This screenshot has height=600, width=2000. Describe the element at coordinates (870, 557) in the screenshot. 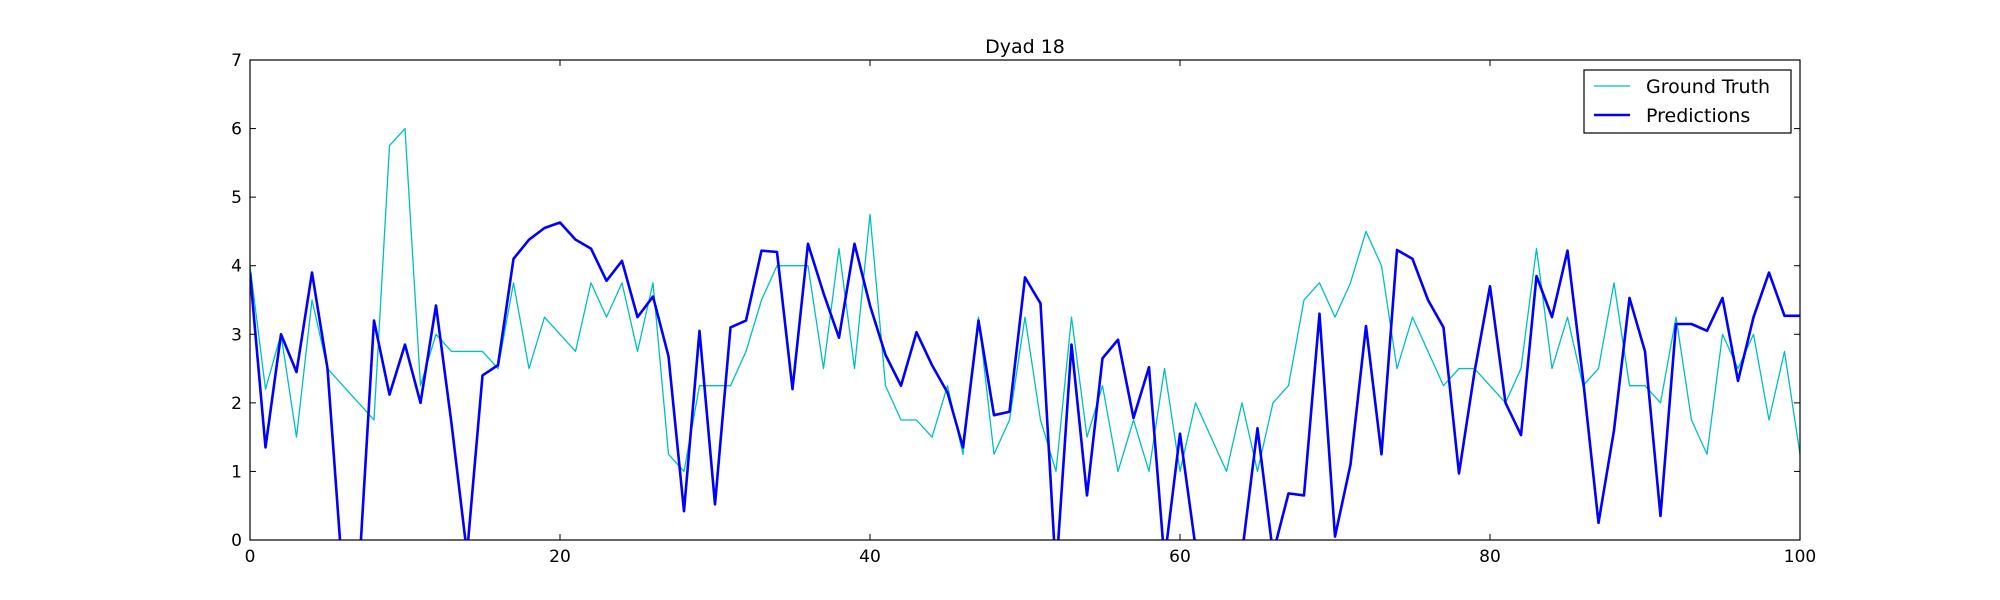

I see `x-tick-label: 40` at that location.